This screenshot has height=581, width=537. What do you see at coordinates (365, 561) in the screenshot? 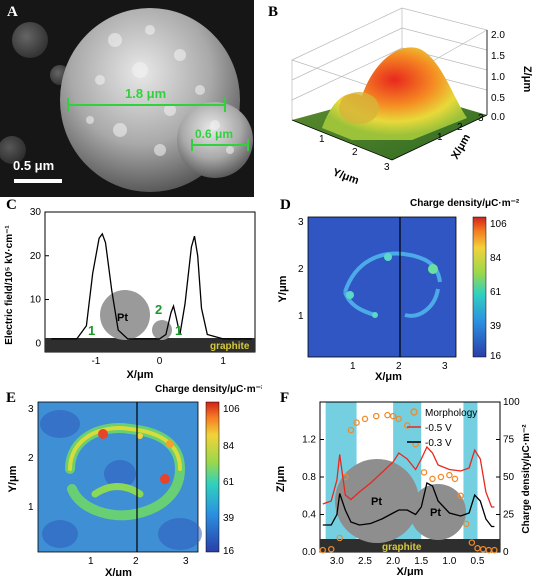
I see `f-x-tick-label: 2.5` at bounding box center [365, 561].